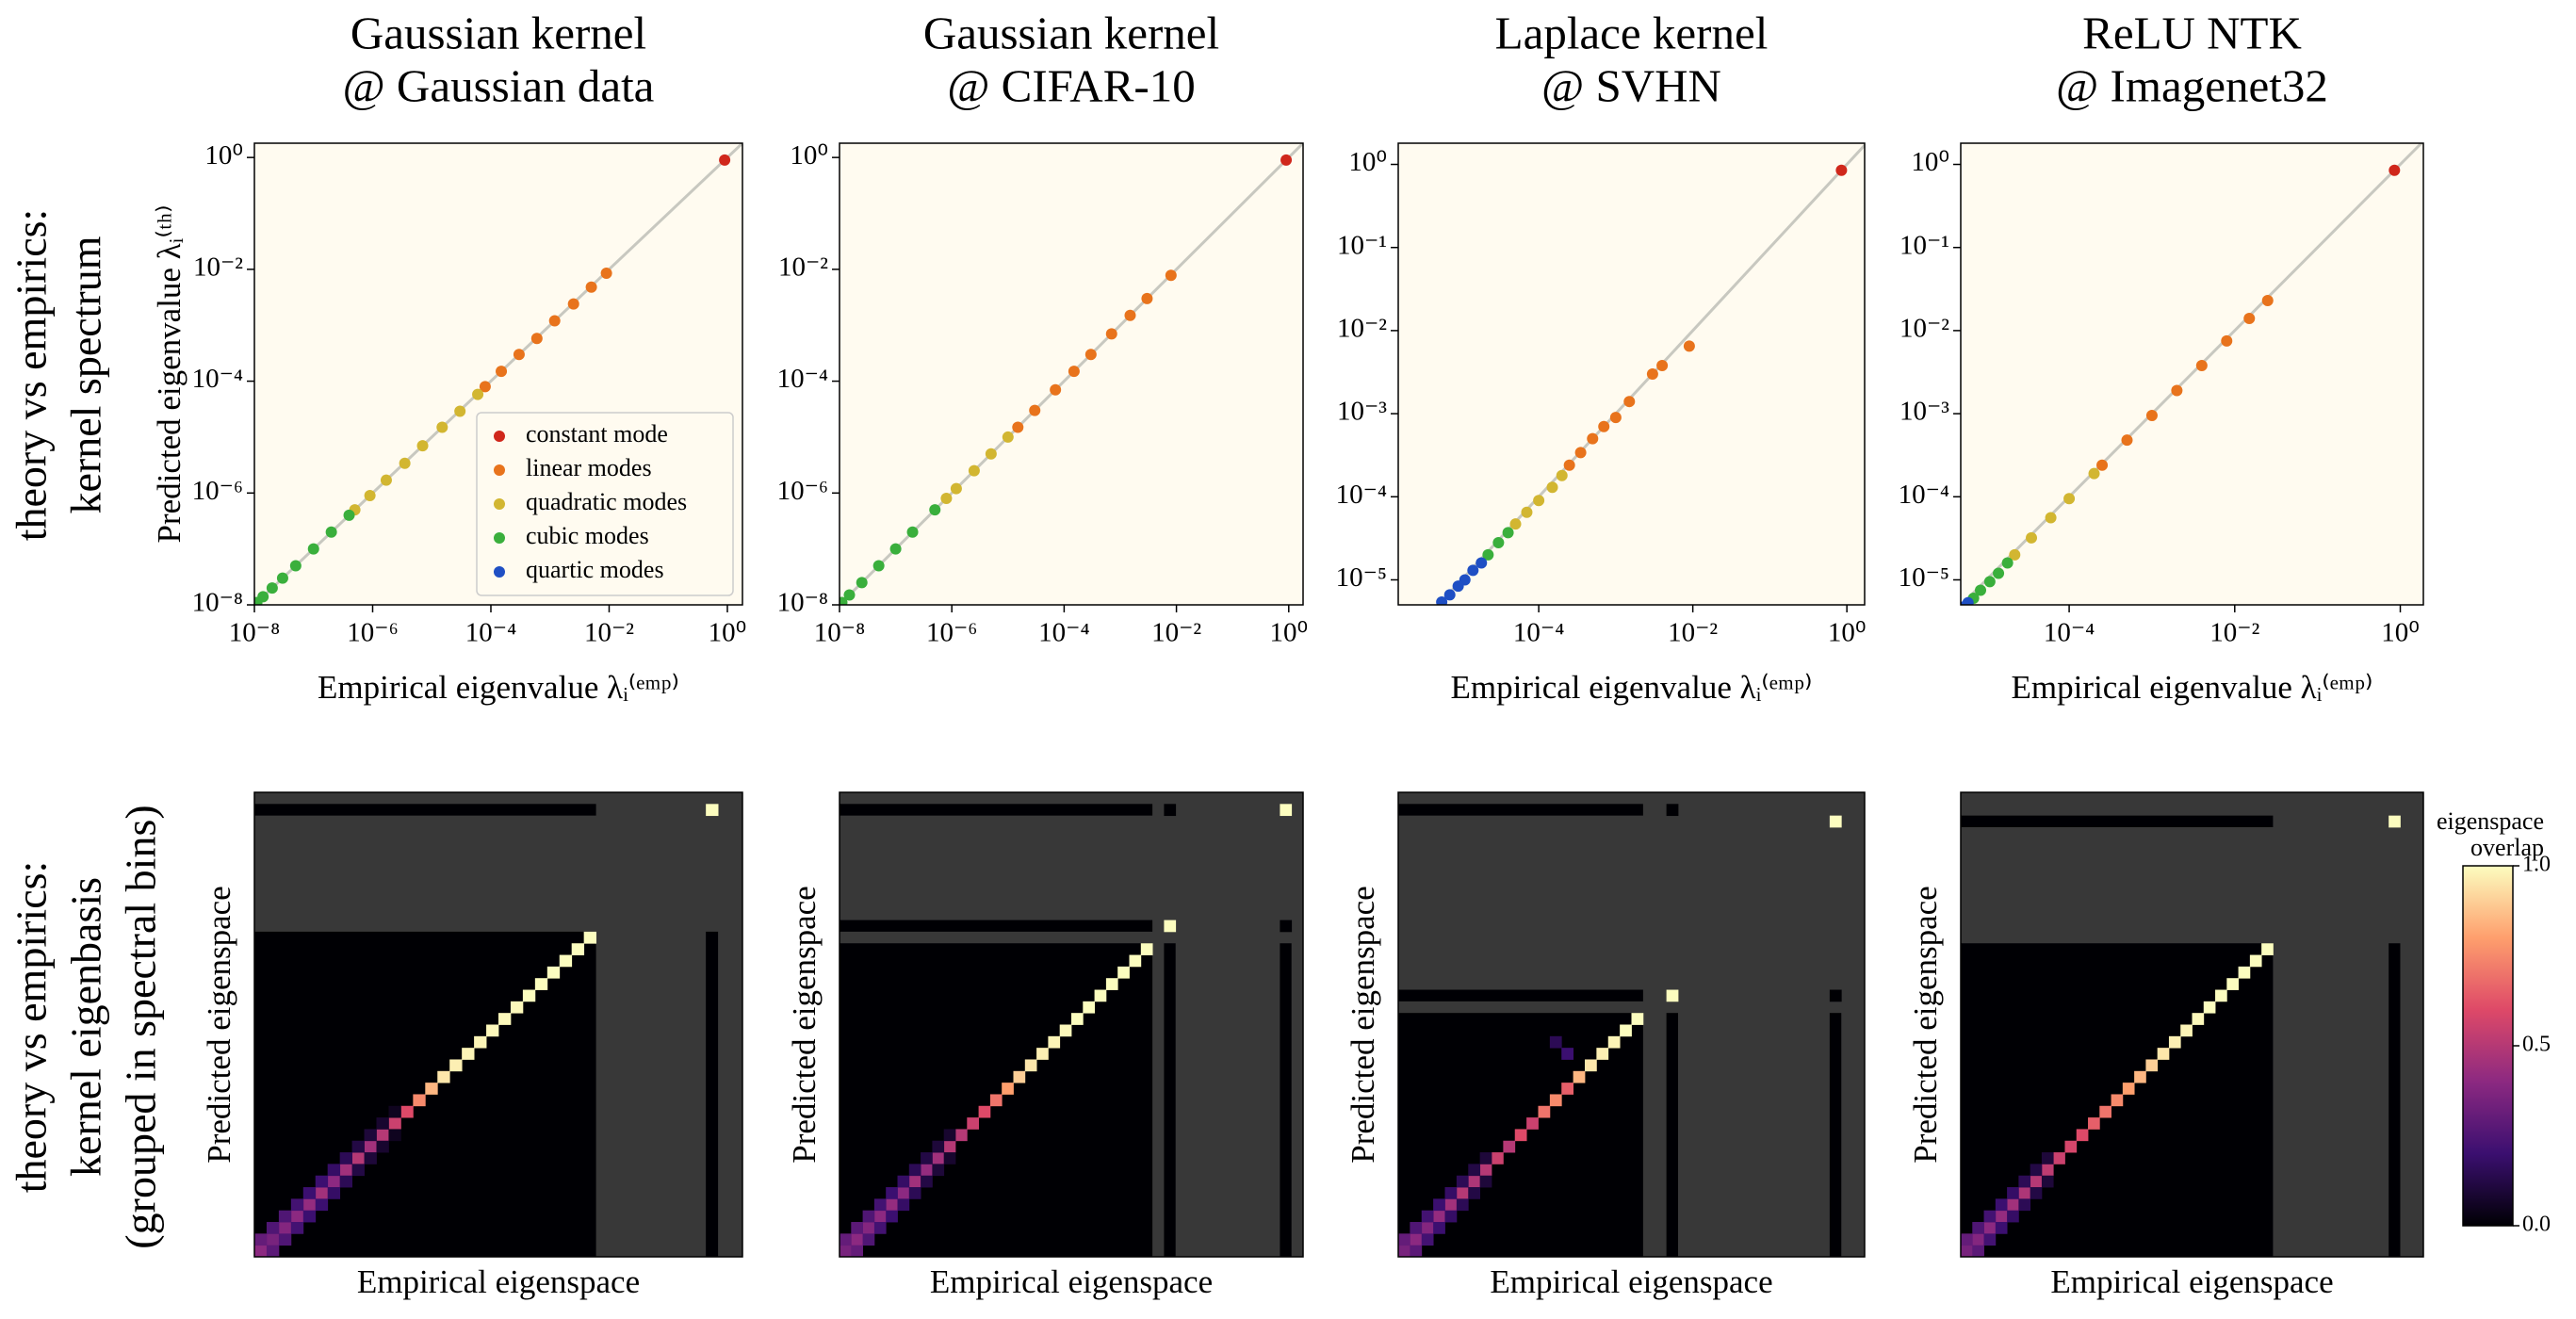  I want to click on x-tick-label: 10⁰, so click(1847, 633).